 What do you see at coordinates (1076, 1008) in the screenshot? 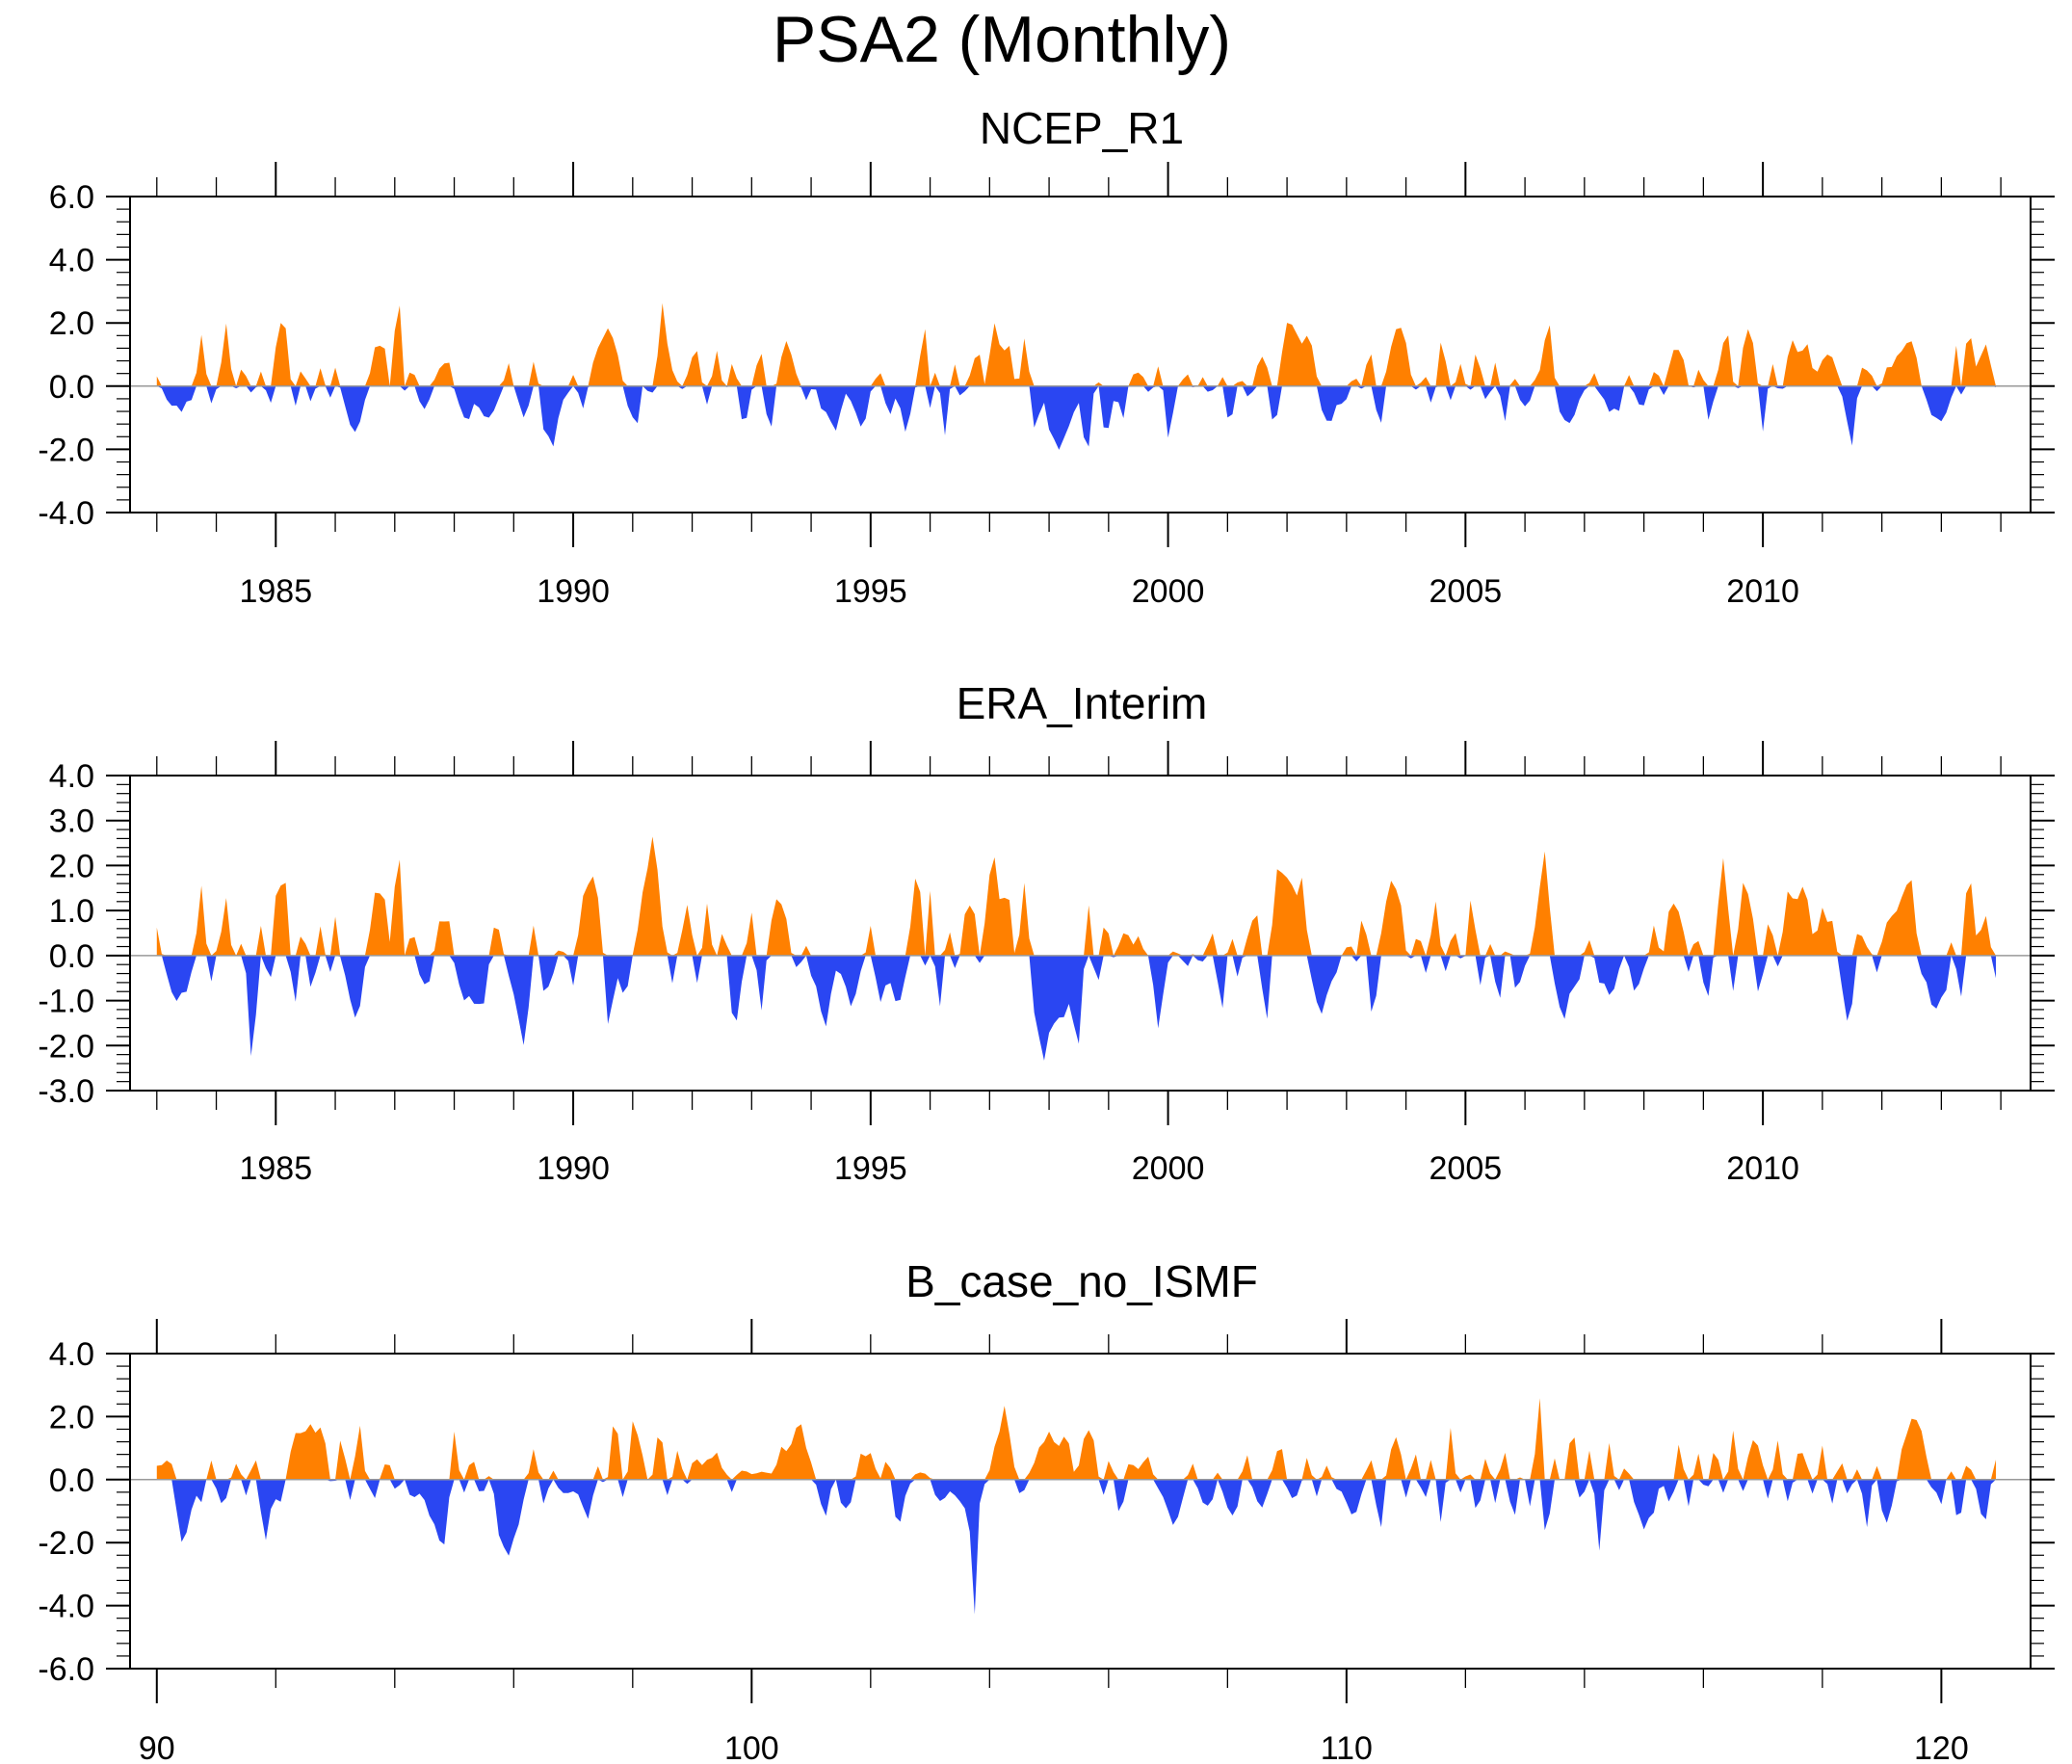
I see `negative-area-era-interim` at bounding box center [1076, 1008].